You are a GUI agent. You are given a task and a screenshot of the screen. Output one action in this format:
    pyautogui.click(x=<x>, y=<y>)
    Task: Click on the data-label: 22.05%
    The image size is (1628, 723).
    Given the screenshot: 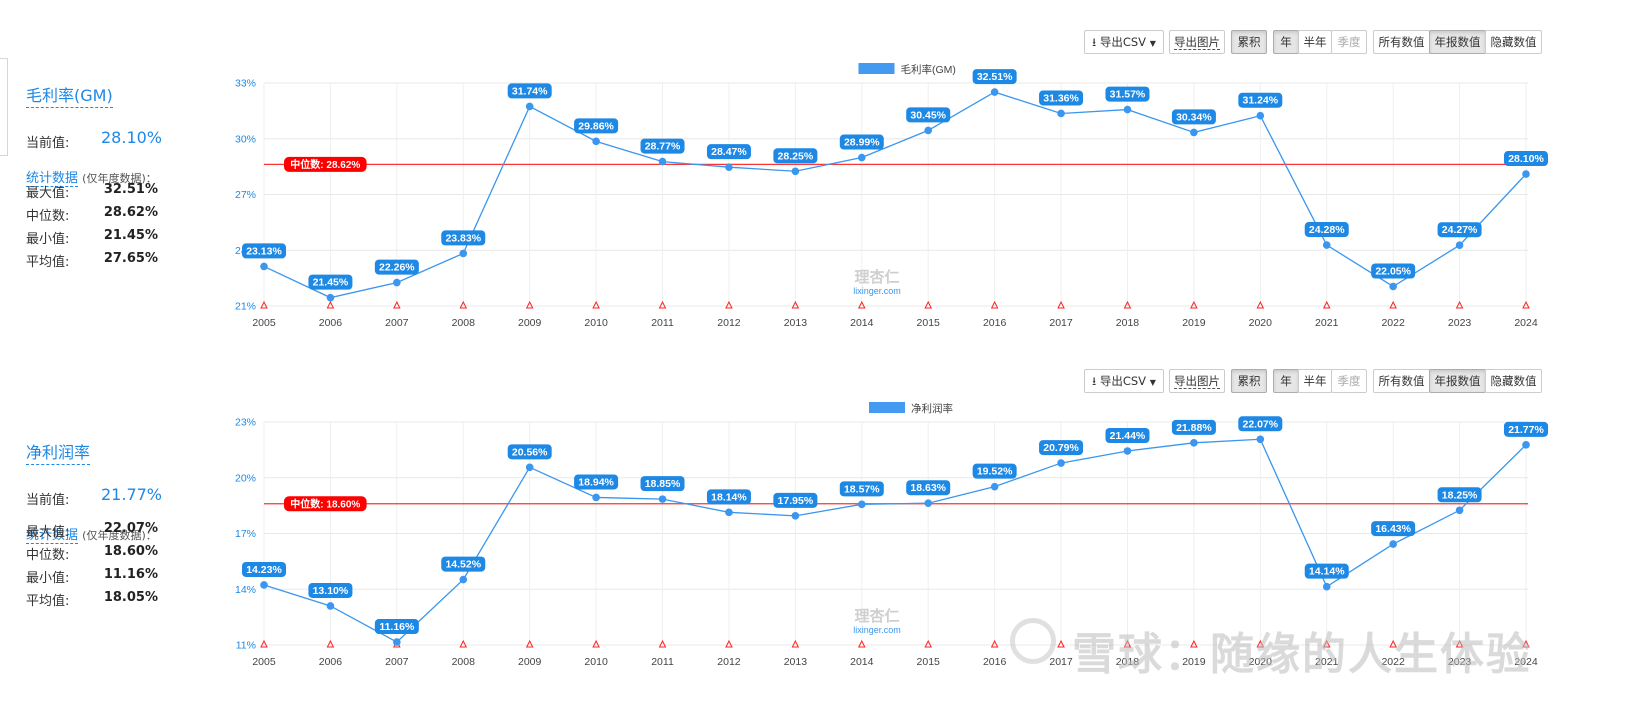 What is the action you would take?
    pyautogui.click(x=1393, y=271)
    